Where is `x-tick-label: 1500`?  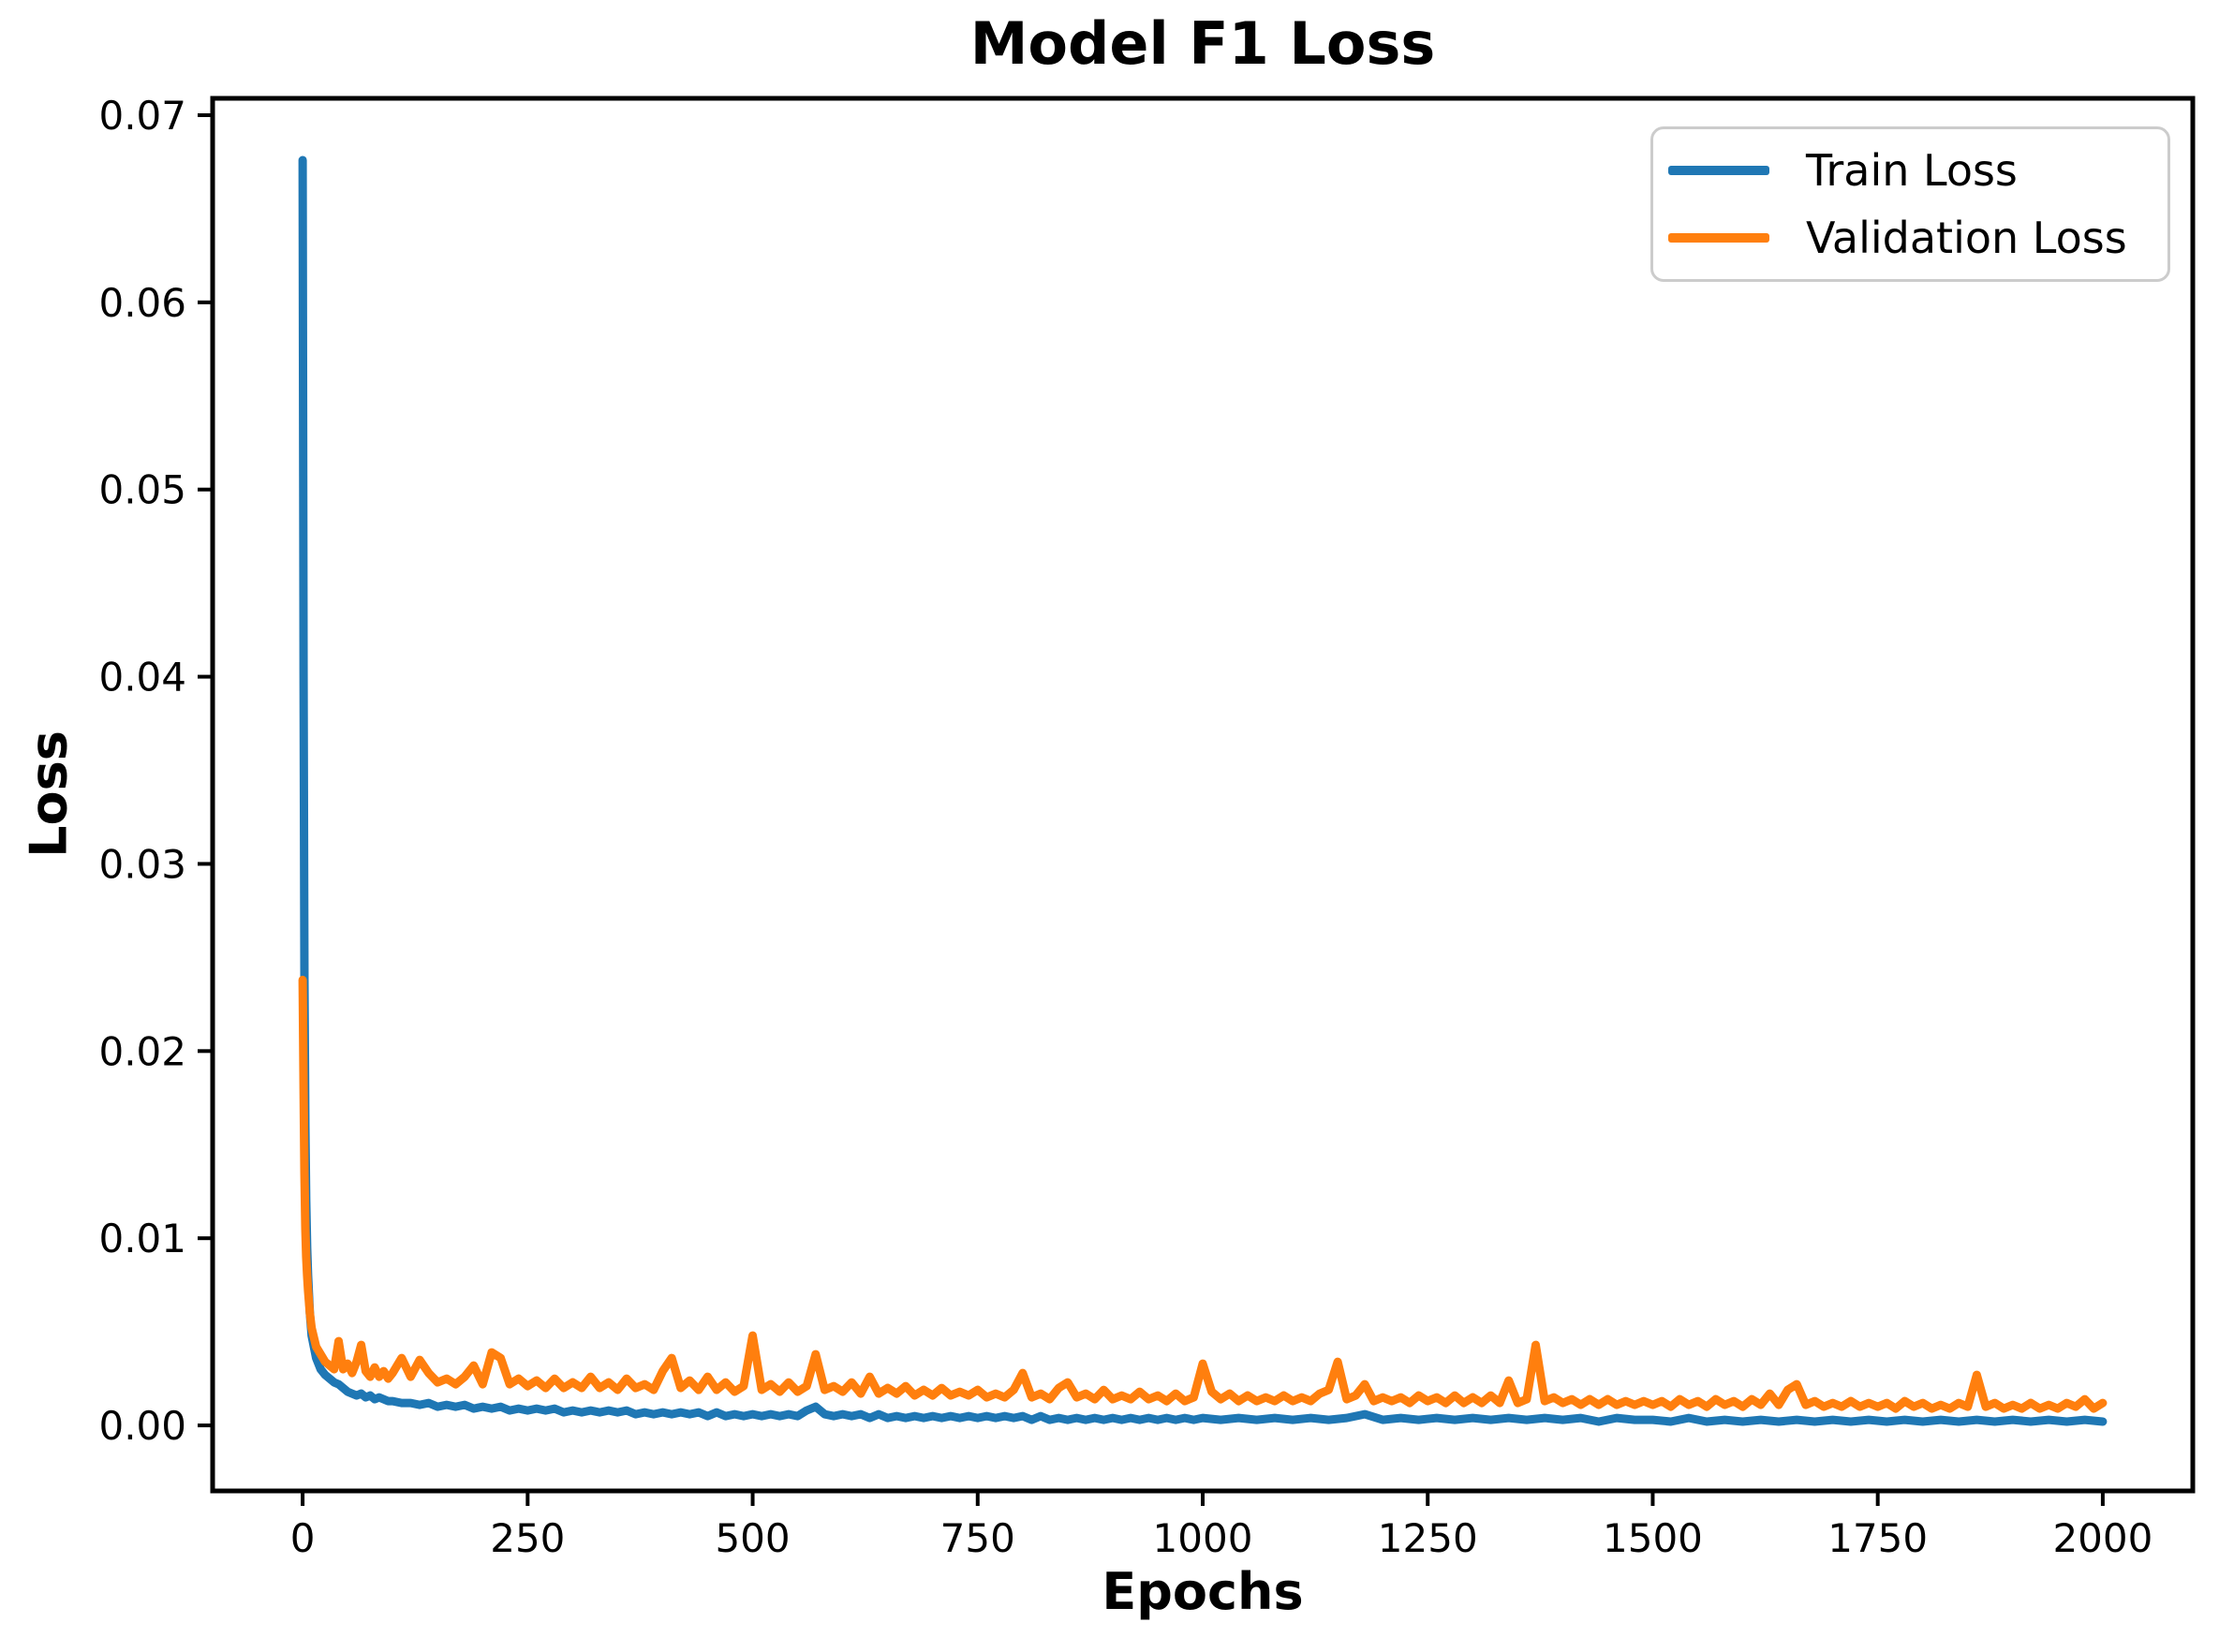 x-tick-label: 1500 is located at coordinates (1653, 1538).